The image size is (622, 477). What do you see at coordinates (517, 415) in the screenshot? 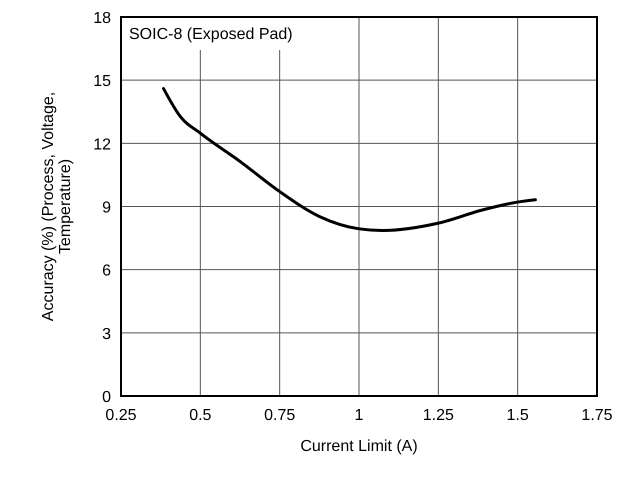
I see `x-tick-label: 1.5` at bounding box center [517, 415].